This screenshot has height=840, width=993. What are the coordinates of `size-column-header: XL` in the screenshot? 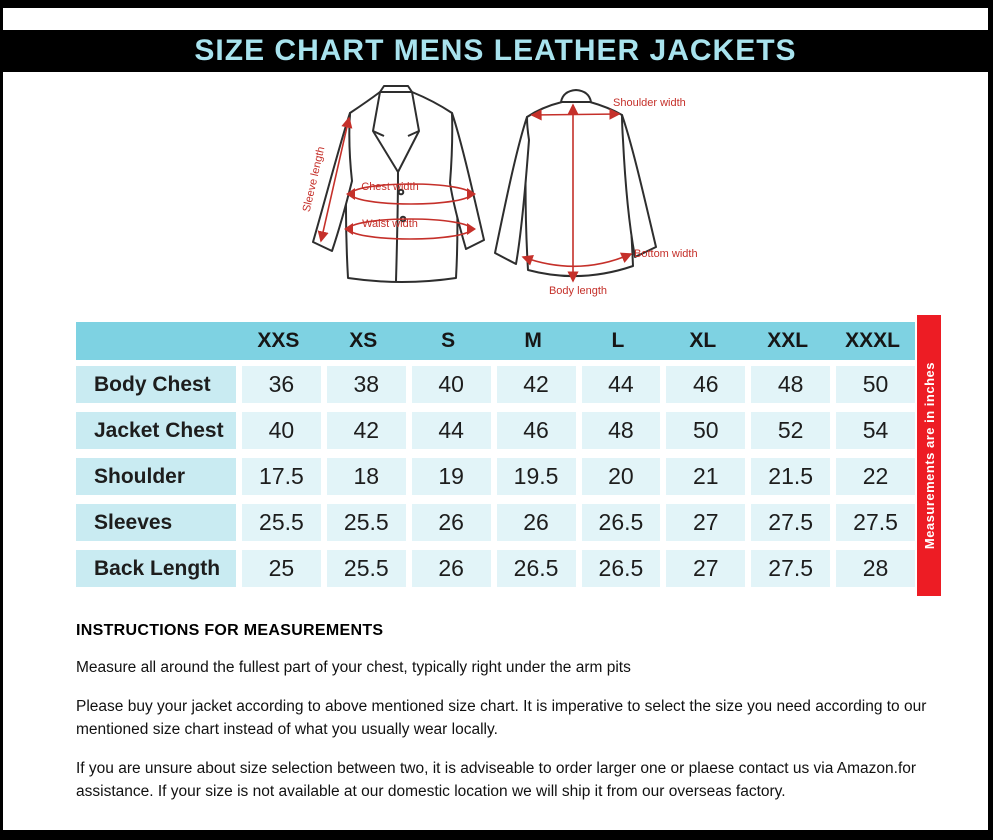 It's located at (703, 340).